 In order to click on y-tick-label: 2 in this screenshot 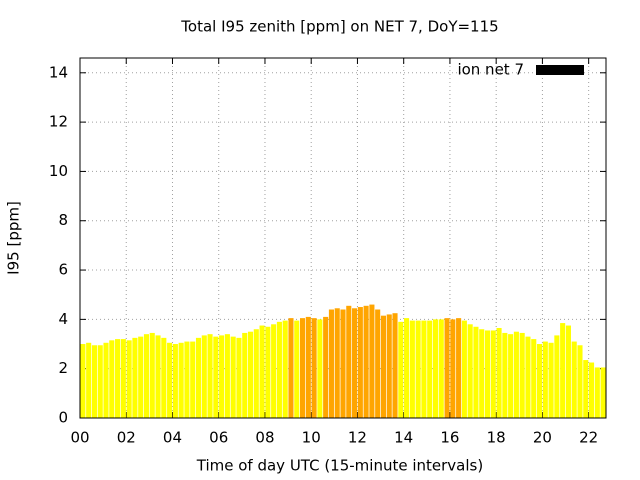, I will do `click(63, 368)`.